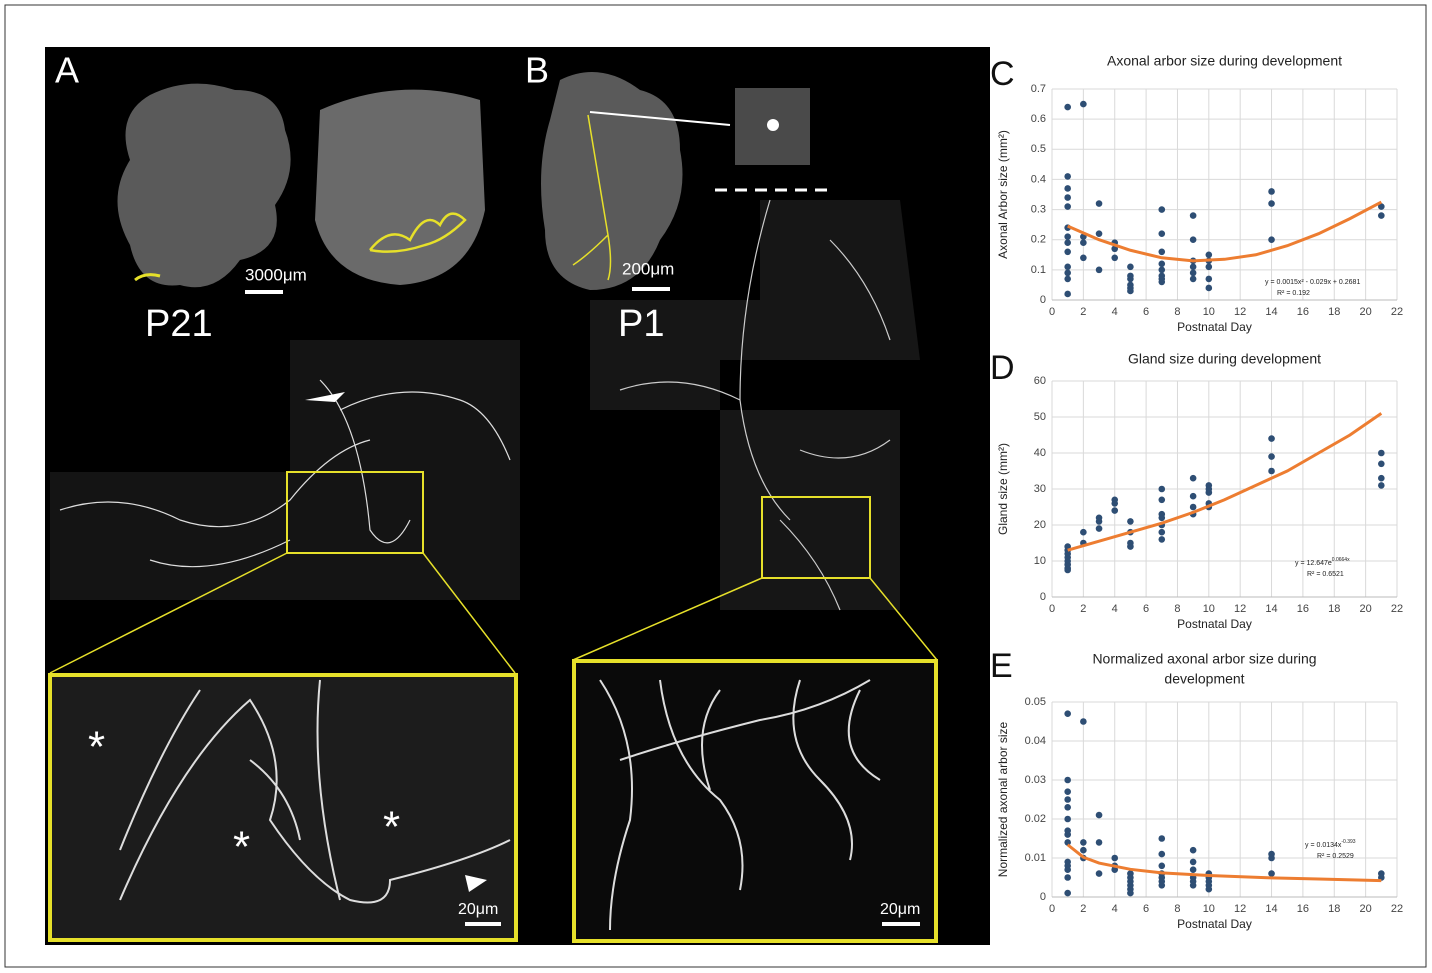 The width and height of the screenshot is (1432, 973). Describe the element at coordinates (1002, 368) in the screenshot. I see `panel-label: D` at that location.